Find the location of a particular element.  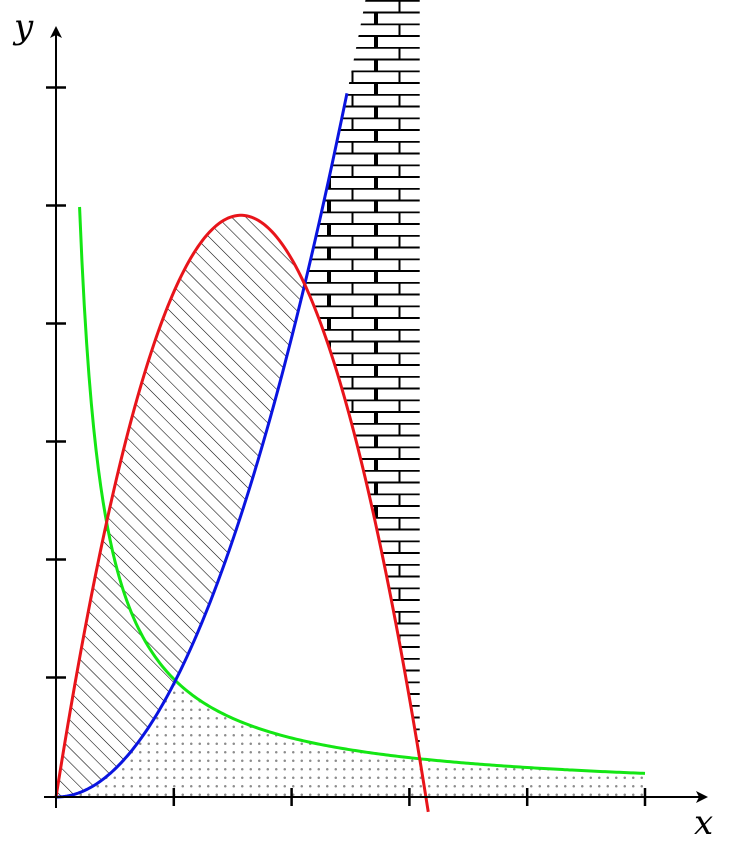

x-axis-ticks is located at coordinates (409, 797).